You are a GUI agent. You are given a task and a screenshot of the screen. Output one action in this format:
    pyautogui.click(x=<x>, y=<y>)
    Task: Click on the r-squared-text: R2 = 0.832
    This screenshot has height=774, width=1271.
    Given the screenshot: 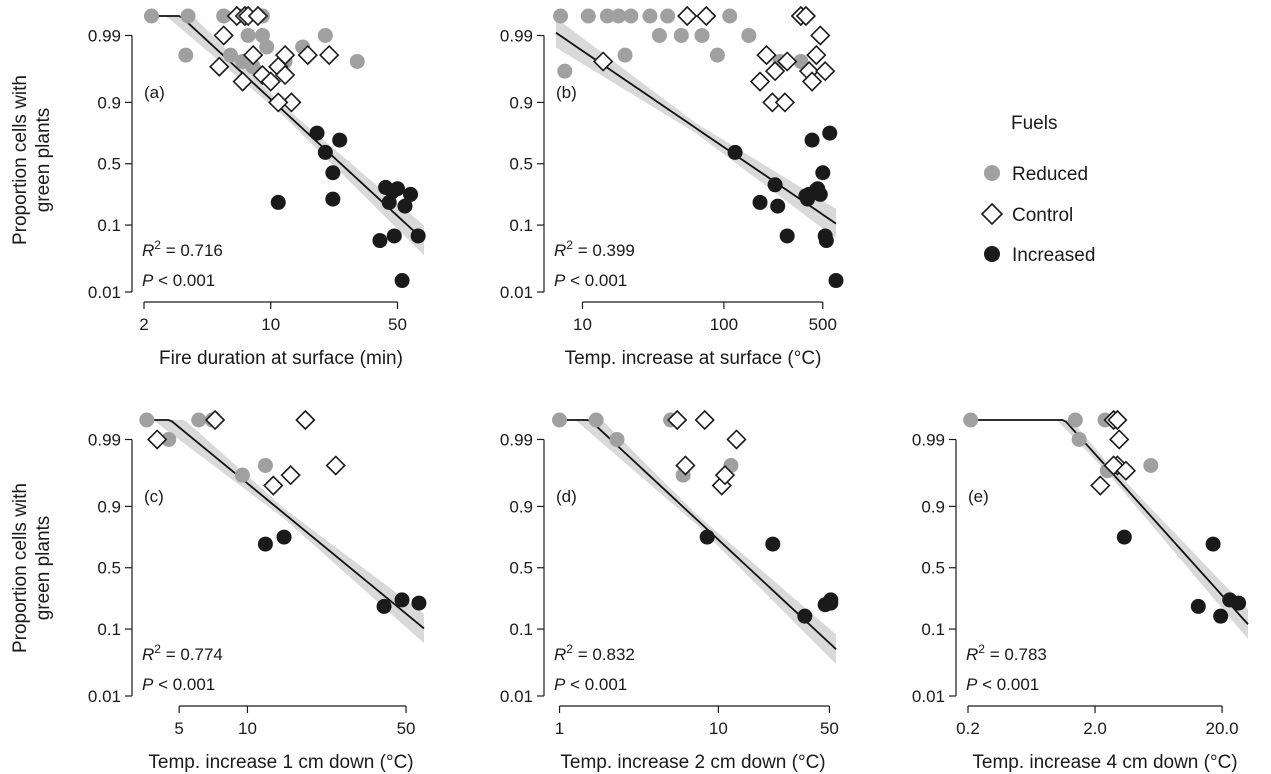 What is the action you would take?
    pyautogui.click(x=594, y=653)
    